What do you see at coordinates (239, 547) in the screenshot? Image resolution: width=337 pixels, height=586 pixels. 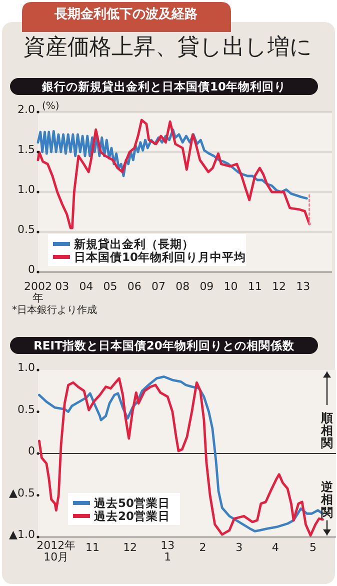 I see `x-tick-label: 3` at bounding box center [239, 547].